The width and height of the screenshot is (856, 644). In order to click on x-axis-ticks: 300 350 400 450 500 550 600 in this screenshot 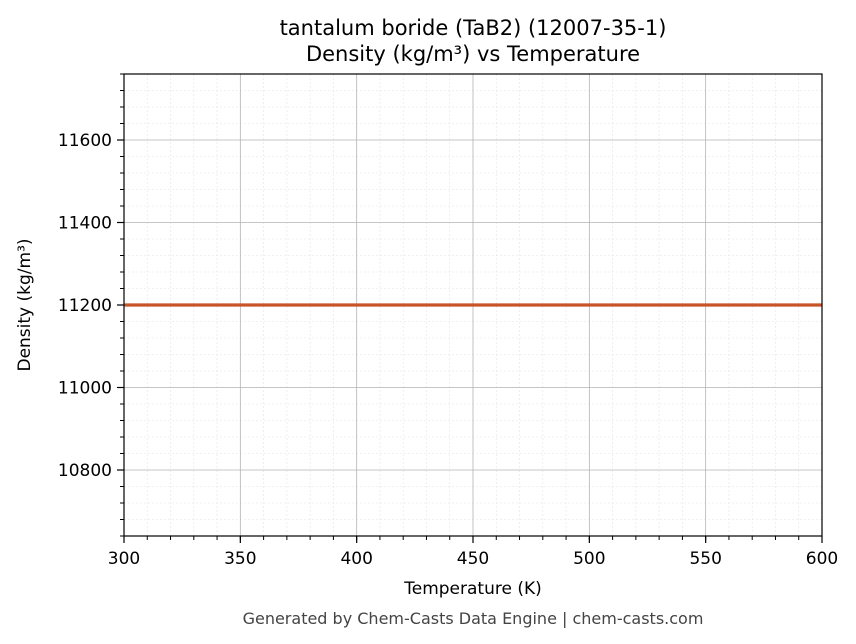, I will do `click(473, 552)`.